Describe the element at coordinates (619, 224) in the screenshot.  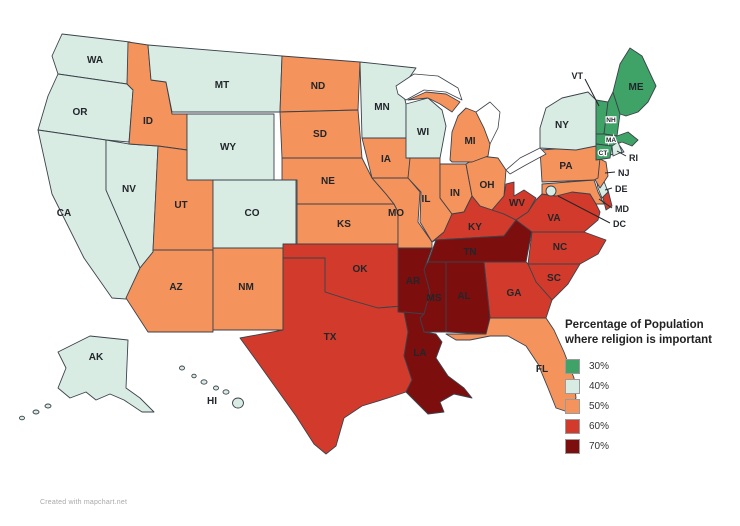
I see `callout-label-dc: DC` at that location.